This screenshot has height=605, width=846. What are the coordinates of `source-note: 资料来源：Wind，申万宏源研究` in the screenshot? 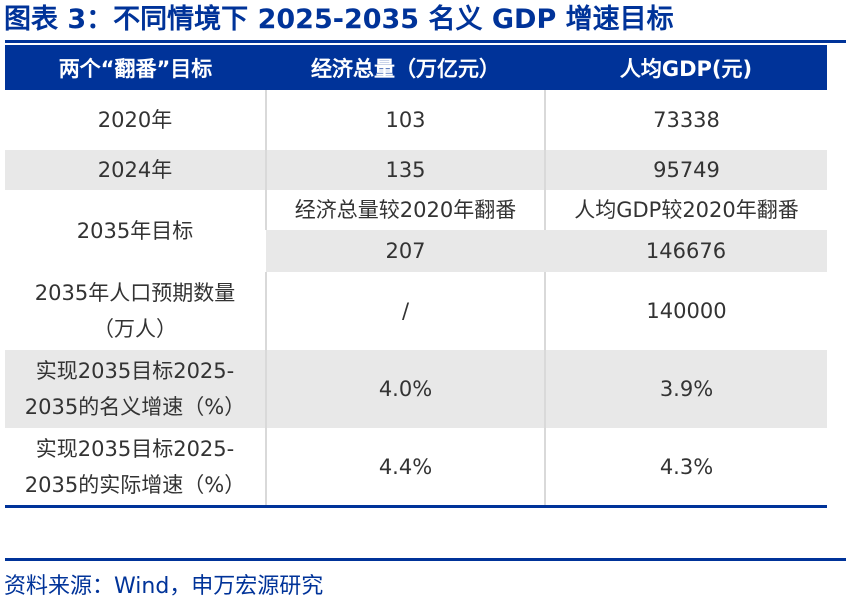 It's located at (164, 586).